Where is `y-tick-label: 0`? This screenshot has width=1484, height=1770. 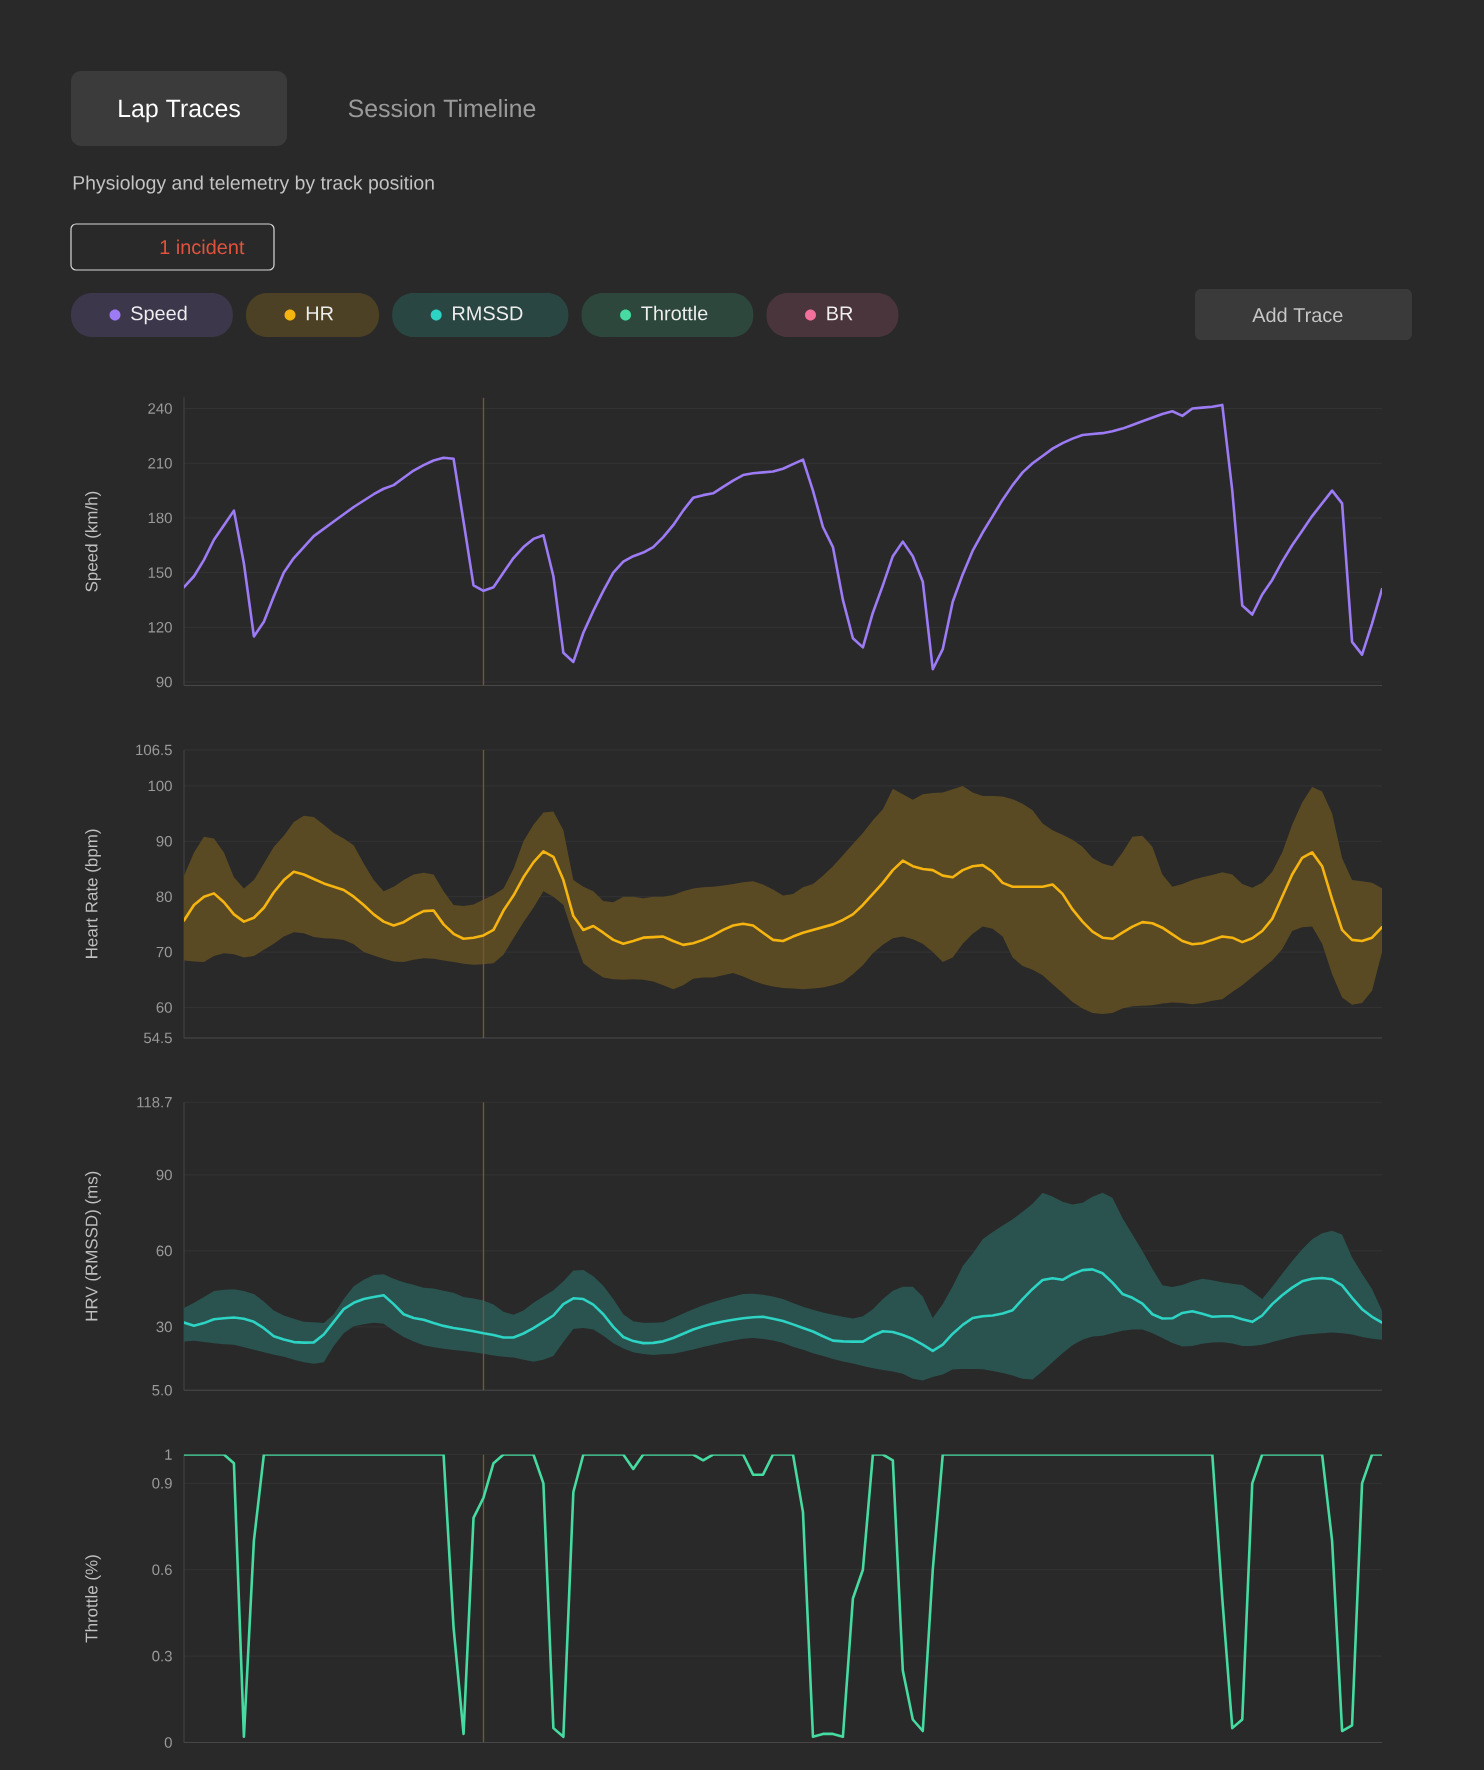
y-tick-label: 0 is located at coordinates (168, 1742).